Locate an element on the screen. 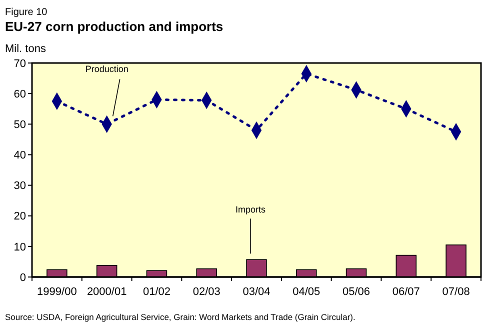  y-tick-label: 30 is located at coordinates (20, 186).